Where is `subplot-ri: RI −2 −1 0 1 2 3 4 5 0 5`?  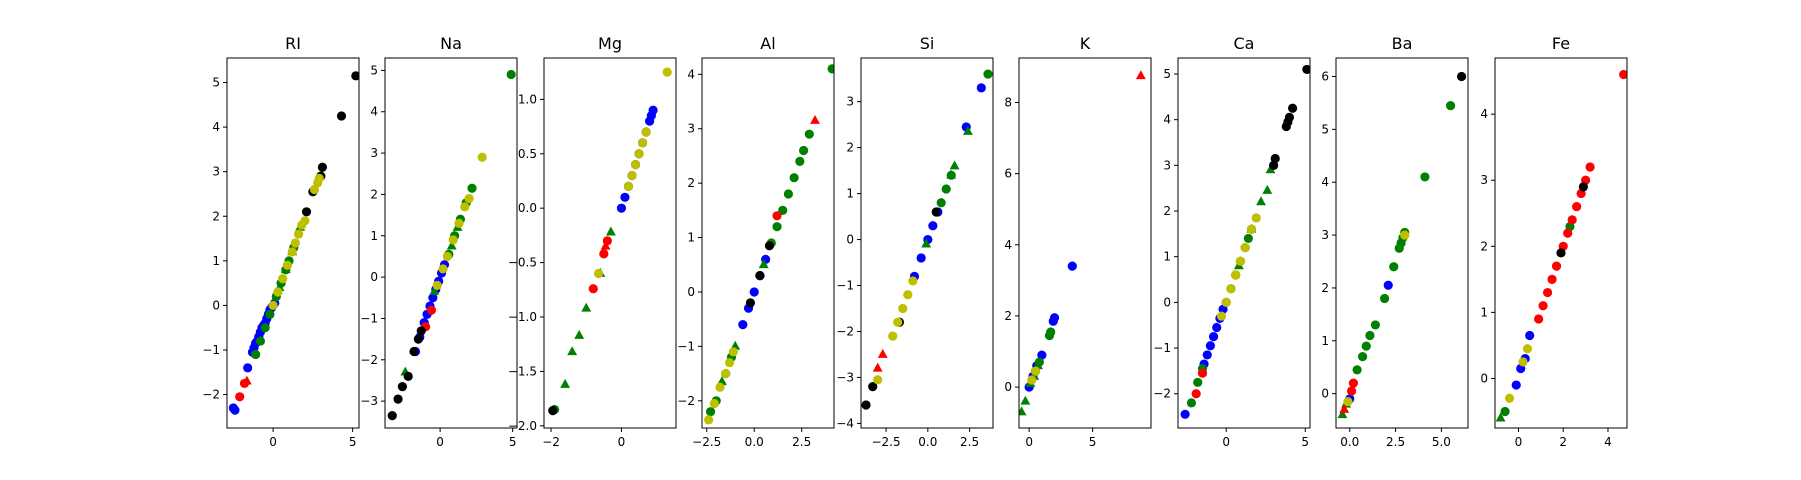
subplot-ri: RI −2 −1 0 1 2 3 4 5 0 5 is located at coordinates (281, 241).